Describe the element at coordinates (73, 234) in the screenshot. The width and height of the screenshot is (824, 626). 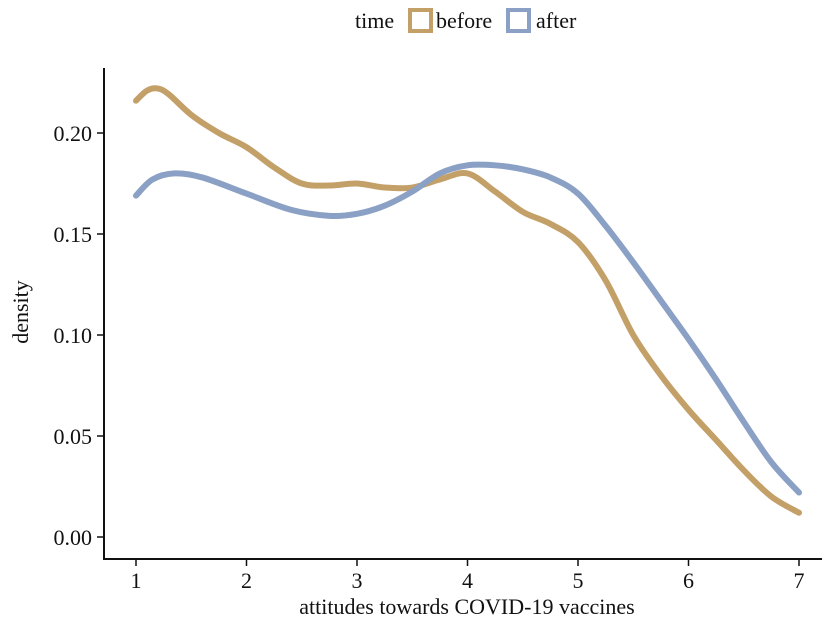
I see `y-tick-label: 0.15` at that location.